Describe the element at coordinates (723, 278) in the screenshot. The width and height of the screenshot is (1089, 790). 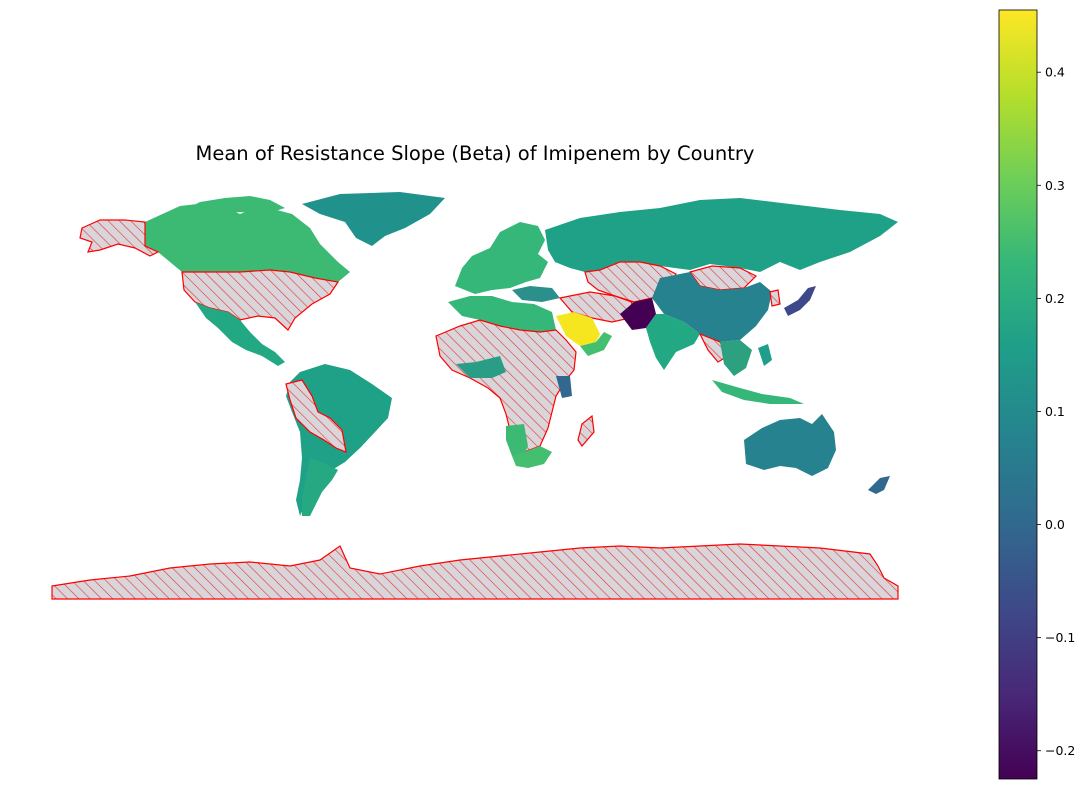
I see `country-mongolia-nodata` at that location.